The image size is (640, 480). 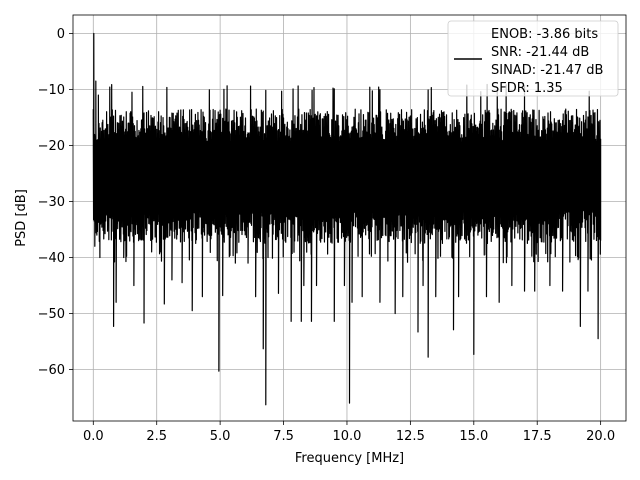 What do you see at coordinates (346, 436) in the screenshot?
I see `x-tick-label: 10.0` at bounding box center [346, 436].